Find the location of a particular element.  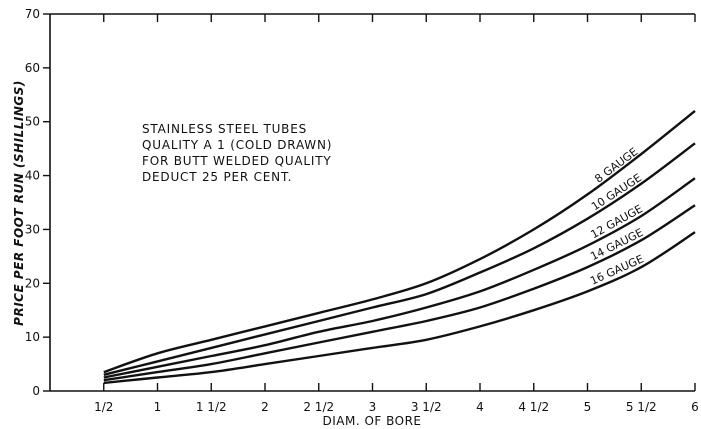

x-tick-label: 1/2 is located at coordinates (103, 407).